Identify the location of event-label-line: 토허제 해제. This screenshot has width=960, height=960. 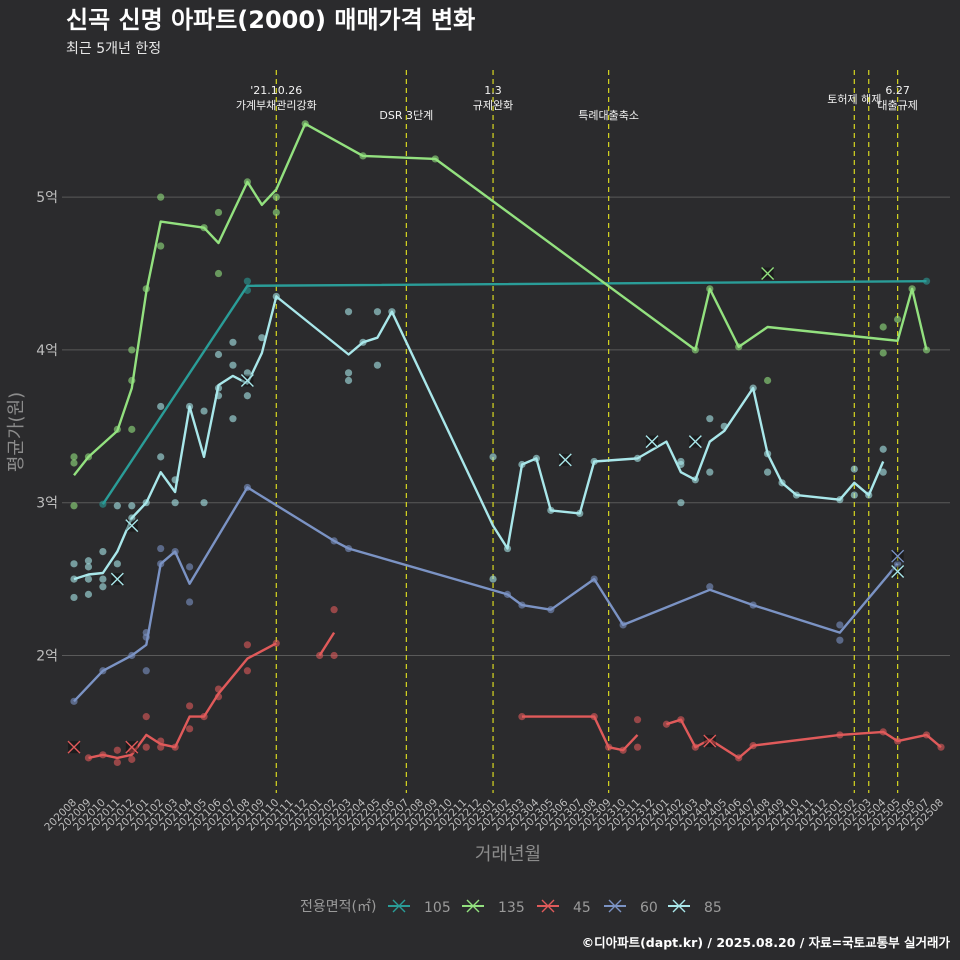
(854, 99).